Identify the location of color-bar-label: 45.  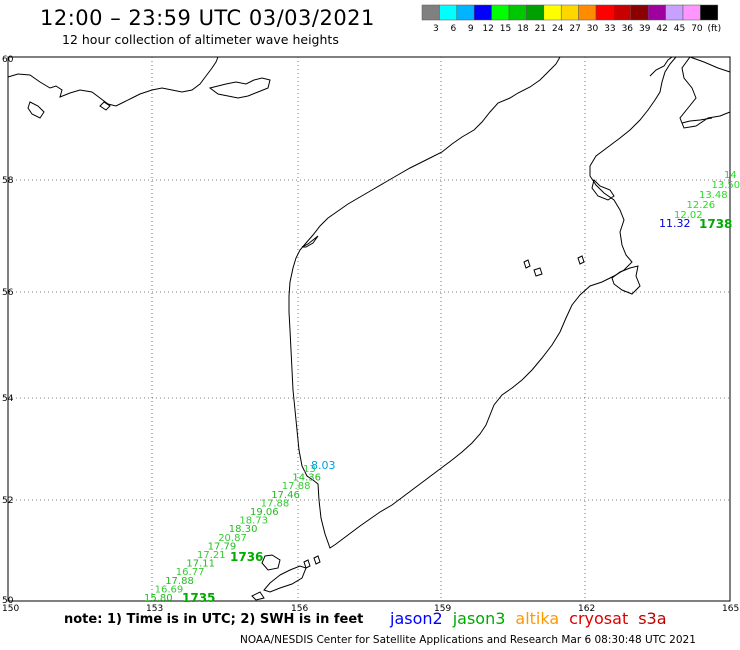
(679, 29).